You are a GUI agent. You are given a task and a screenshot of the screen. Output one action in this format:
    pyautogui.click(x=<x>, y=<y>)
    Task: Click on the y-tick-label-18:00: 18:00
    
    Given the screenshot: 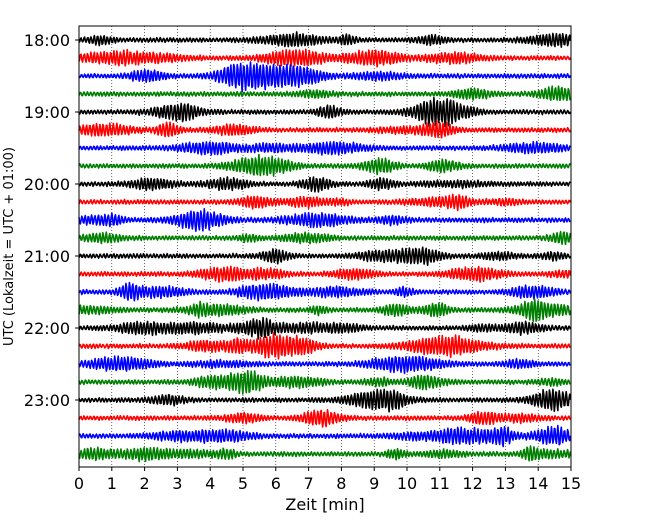 What is the action you would take?
    pyautogui.click(x=47, y=40)
    